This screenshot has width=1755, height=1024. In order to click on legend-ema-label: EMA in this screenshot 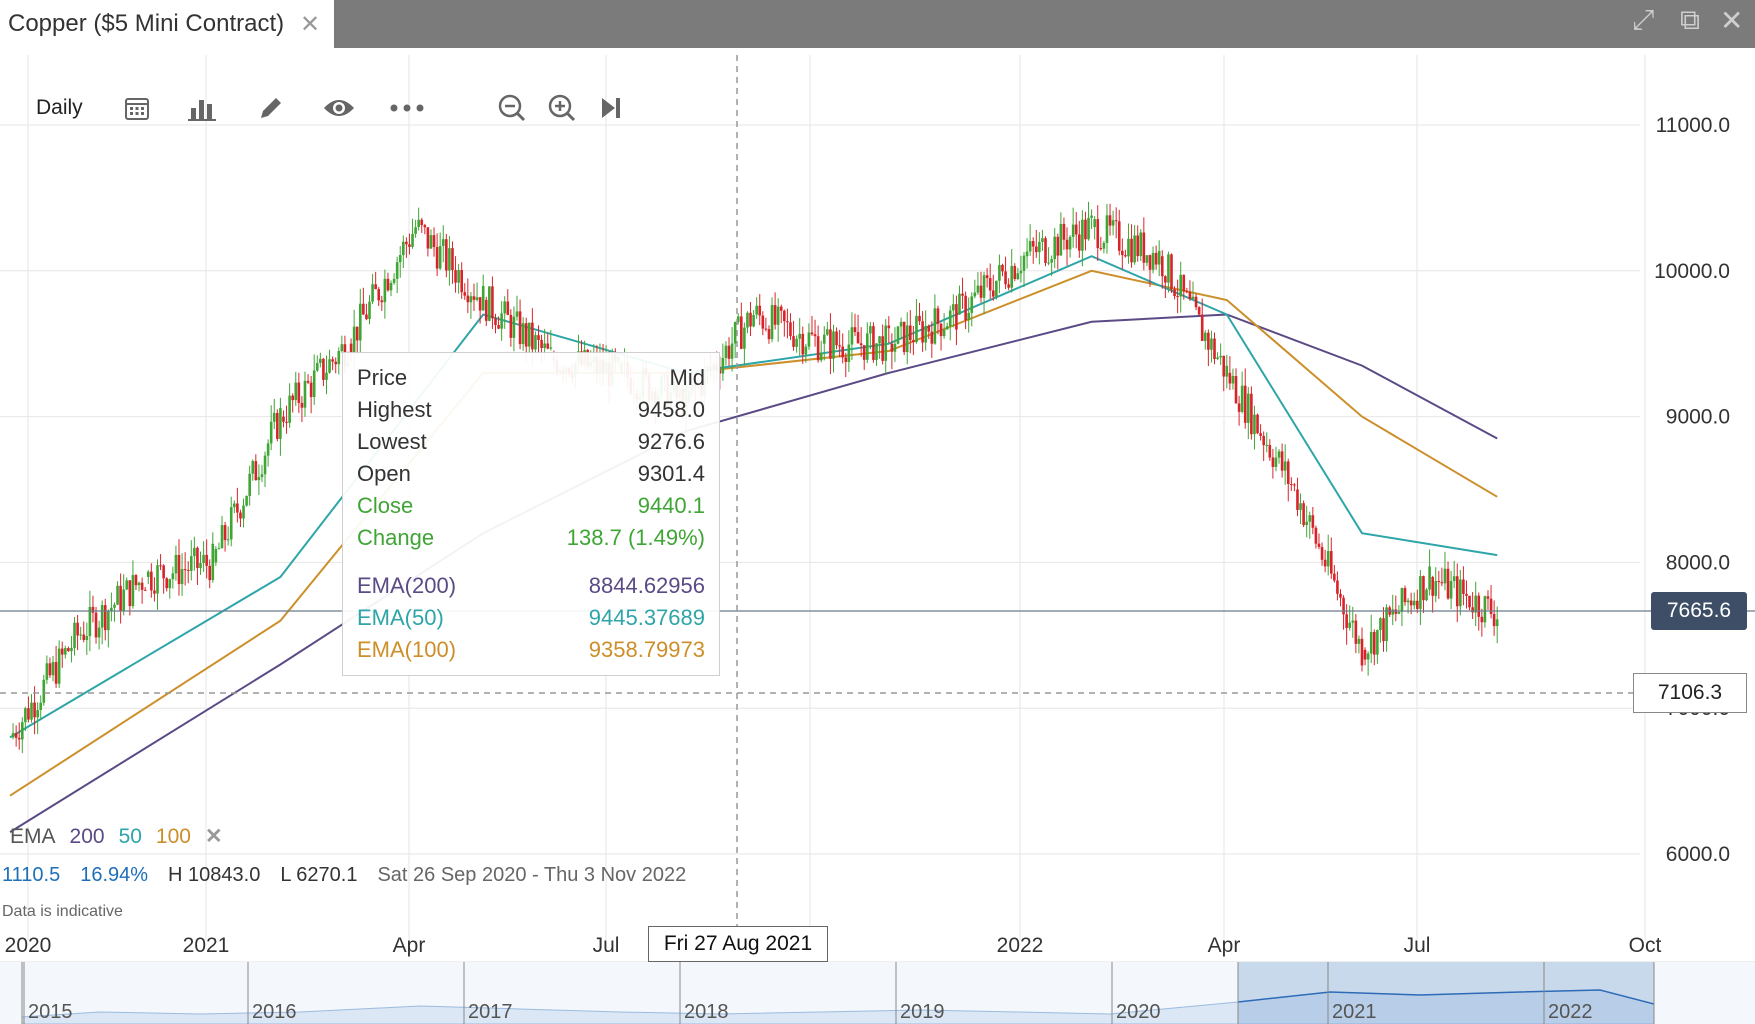, I will do `click(33, 836)`.